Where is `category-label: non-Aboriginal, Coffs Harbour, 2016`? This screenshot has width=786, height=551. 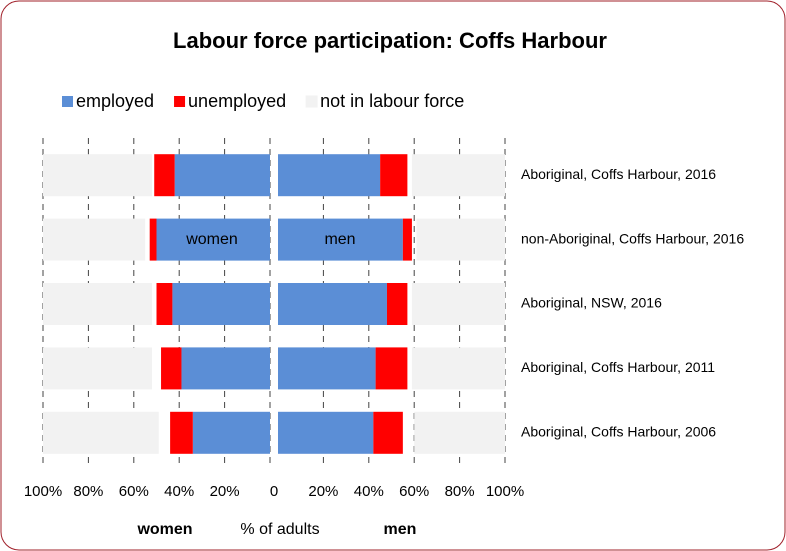
category-label: non-Aboriginal, Coffs Harbour, 2016 is located at coordinates (632, 238).